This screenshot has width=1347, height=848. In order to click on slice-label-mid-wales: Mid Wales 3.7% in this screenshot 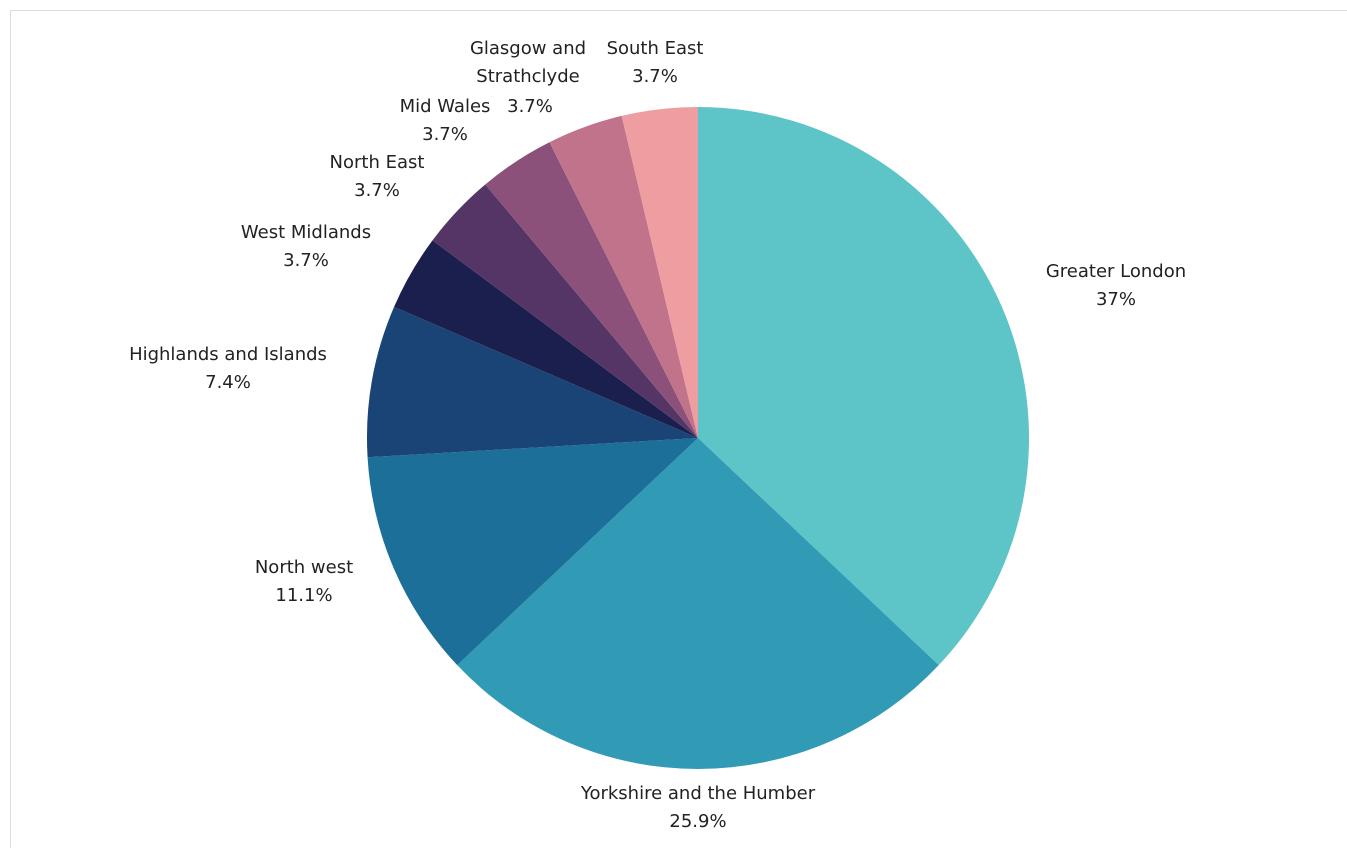, I will do `click(445, 120)`.